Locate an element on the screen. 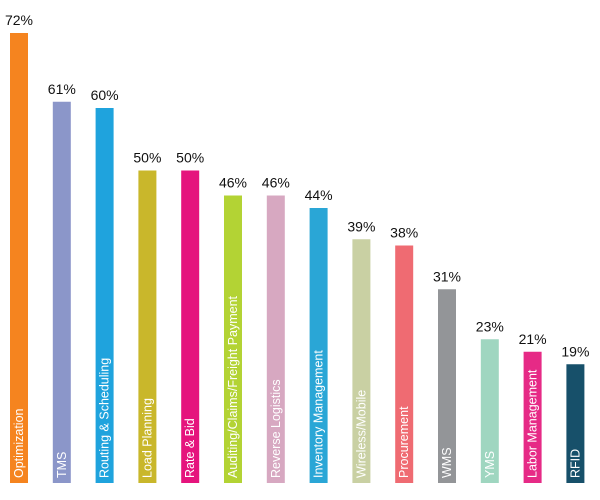  category-label-wms: WMS is located at coordinates (447, 462).